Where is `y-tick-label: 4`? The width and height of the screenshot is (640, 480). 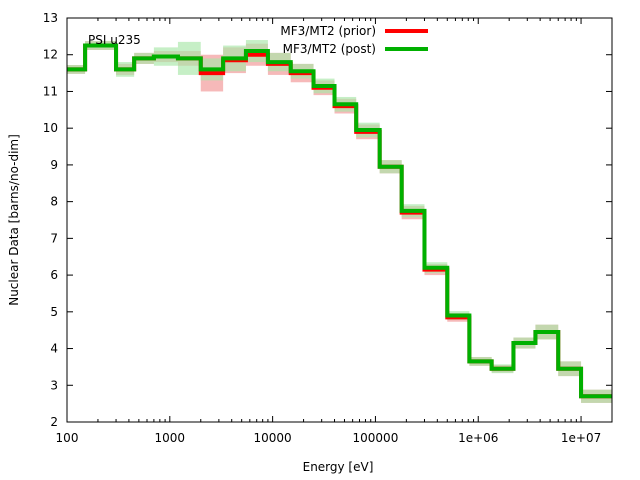 y-tick-label: 4 is located at coordinates (54, 349).